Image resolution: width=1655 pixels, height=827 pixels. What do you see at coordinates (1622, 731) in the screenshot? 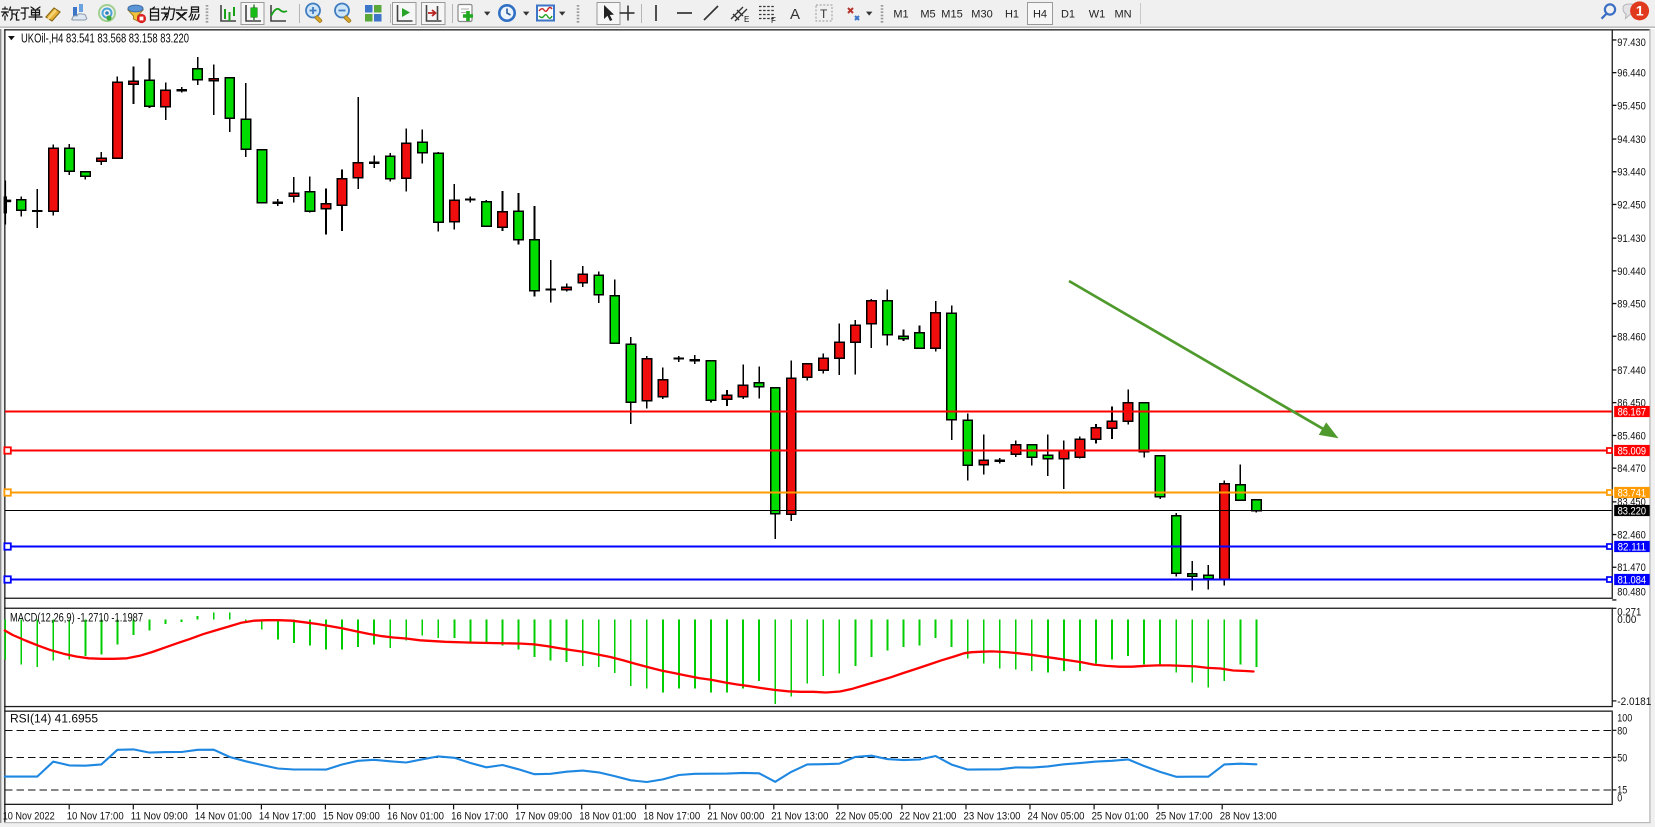
I see `svg-text: 80` at bounding box center [1622, 731].